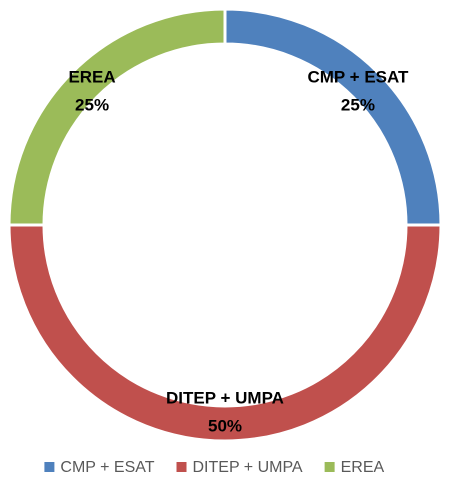  Describe the element at coordinates (107, 467) in the screenshot. I see `legend-label: CMP + ESAT` at that location.